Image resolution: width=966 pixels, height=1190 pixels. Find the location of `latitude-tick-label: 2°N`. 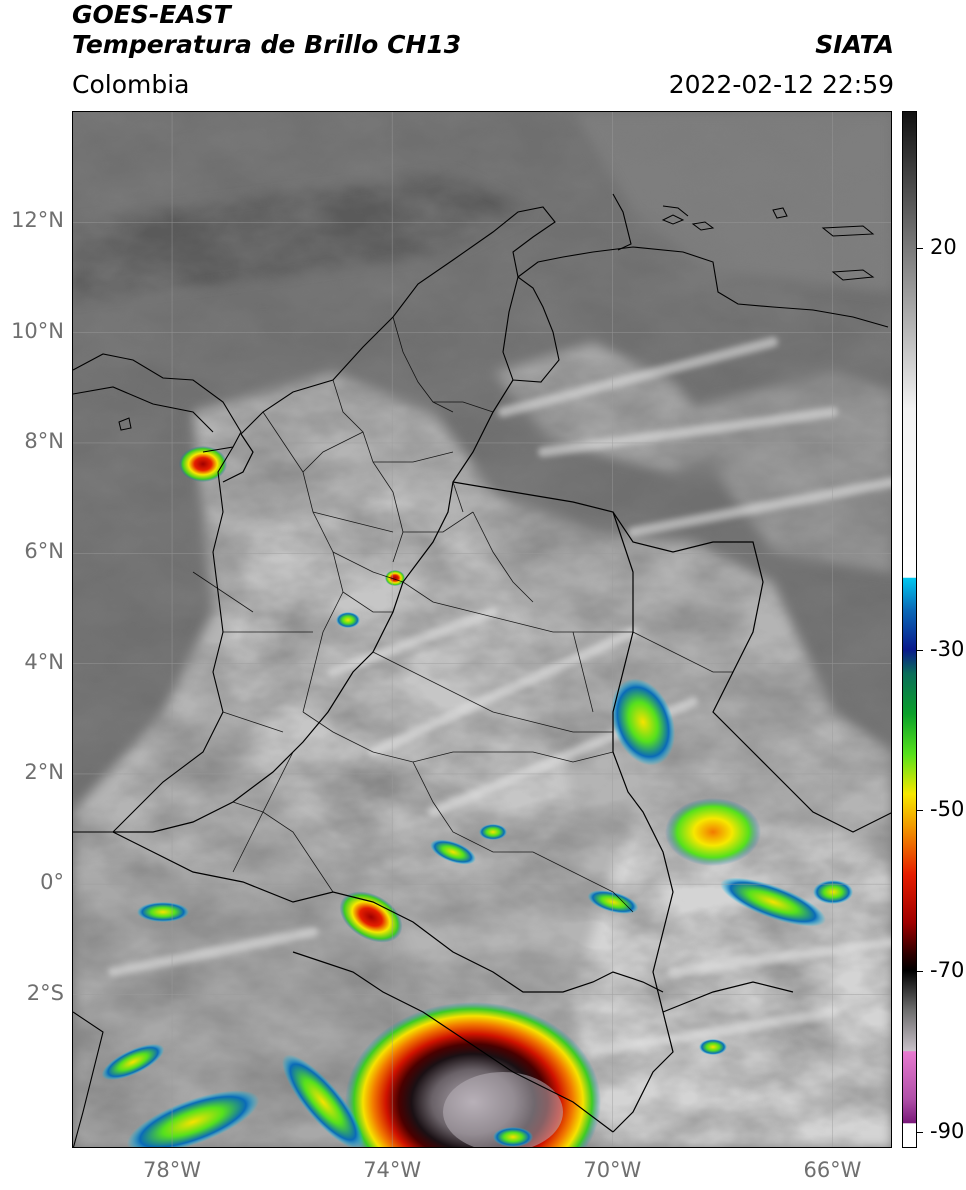

latitude-tick-label: 2°N is located at coordinates (44, 771).